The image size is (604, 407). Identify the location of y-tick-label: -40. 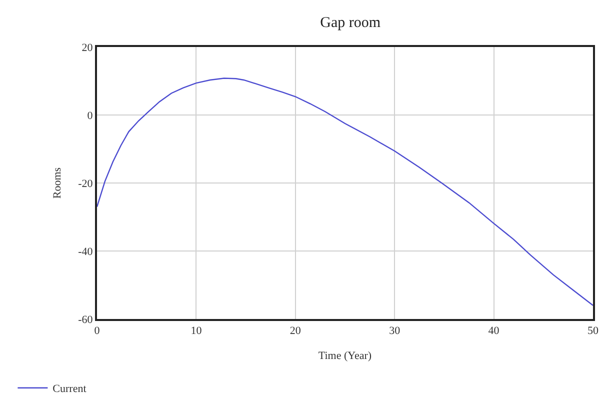
(86, 252).